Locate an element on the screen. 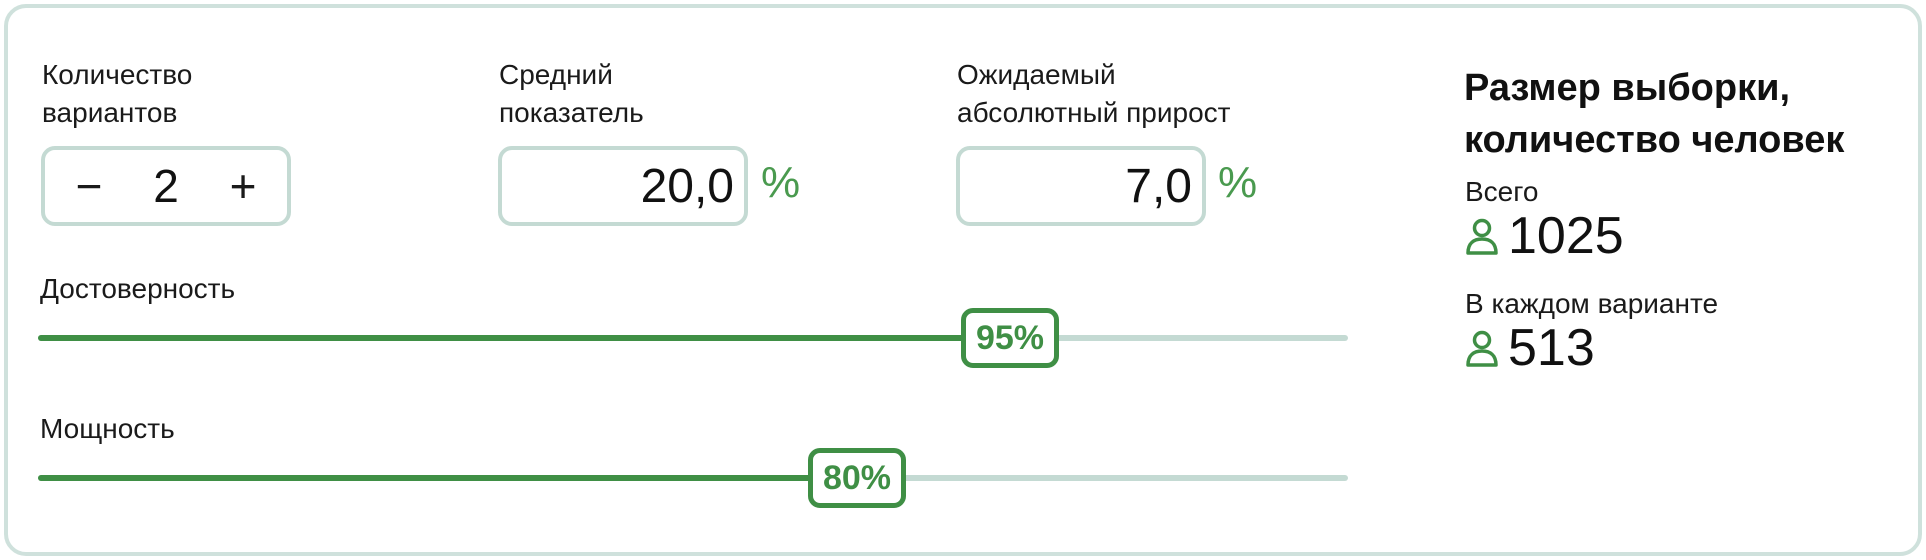  confidence-slider: 95% is located at coordinates (693, 338).